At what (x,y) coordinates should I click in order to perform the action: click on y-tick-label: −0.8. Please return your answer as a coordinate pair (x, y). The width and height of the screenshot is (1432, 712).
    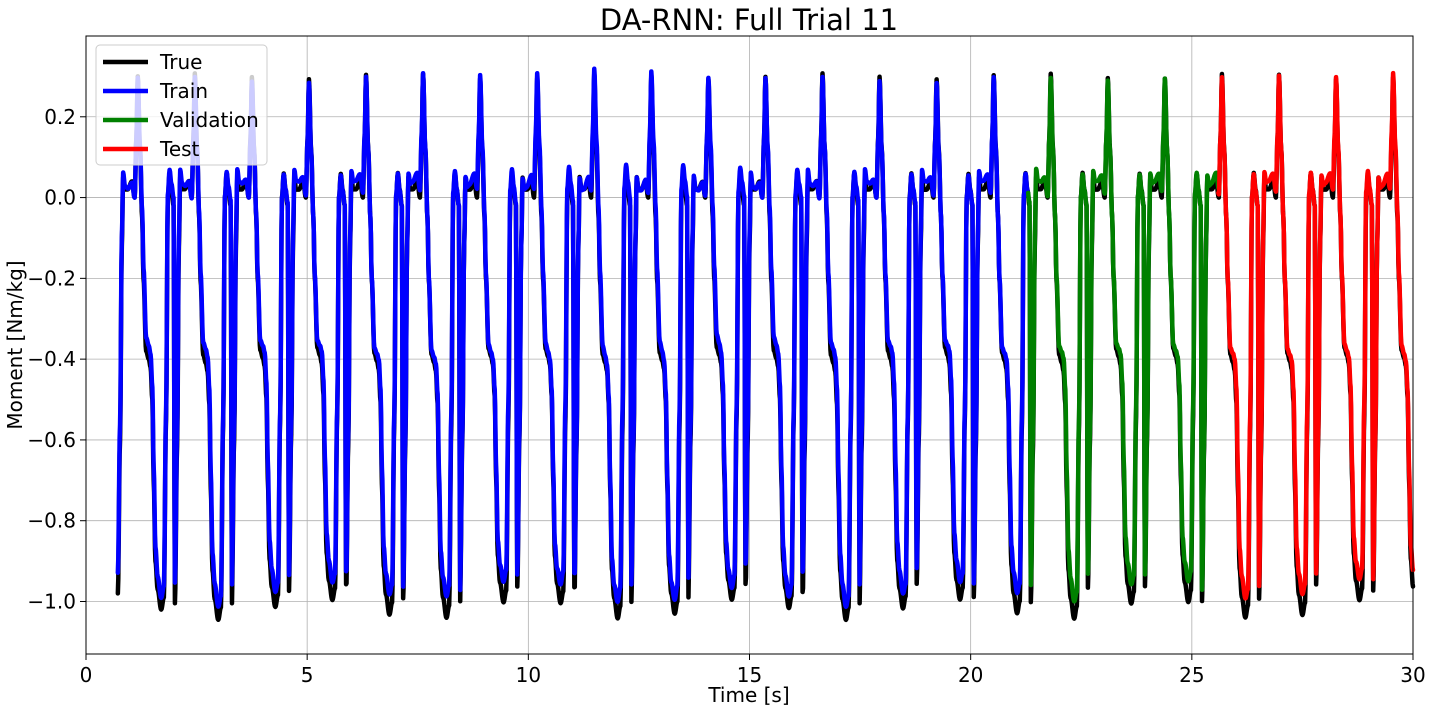
    Looking at the image, I should click on (51, 521).